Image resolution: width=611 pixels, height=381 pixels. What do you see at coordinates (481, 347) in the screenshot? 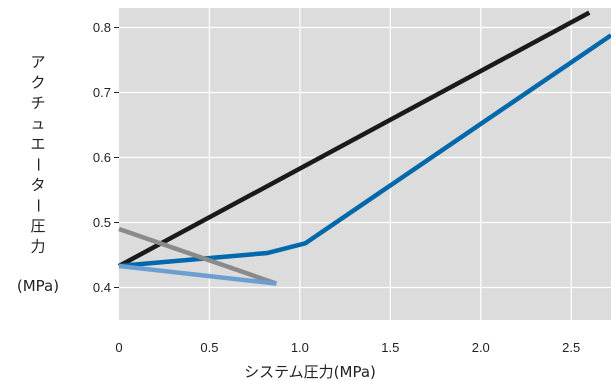
I see `x-tick-label: 2.0` at bounding box center [481, 347].